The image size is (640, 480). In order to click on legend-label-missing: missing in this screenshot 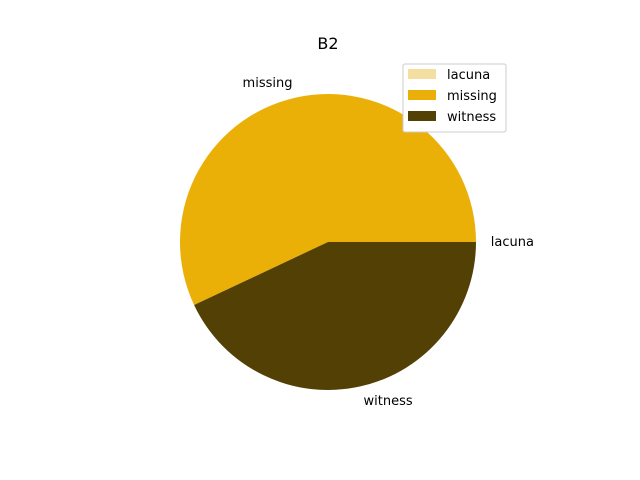, I will do `click(472, 96)`.